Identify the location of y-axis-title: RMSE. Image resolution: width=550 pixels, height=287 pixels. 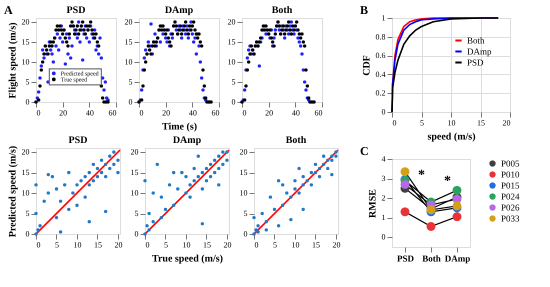
(373, 203).